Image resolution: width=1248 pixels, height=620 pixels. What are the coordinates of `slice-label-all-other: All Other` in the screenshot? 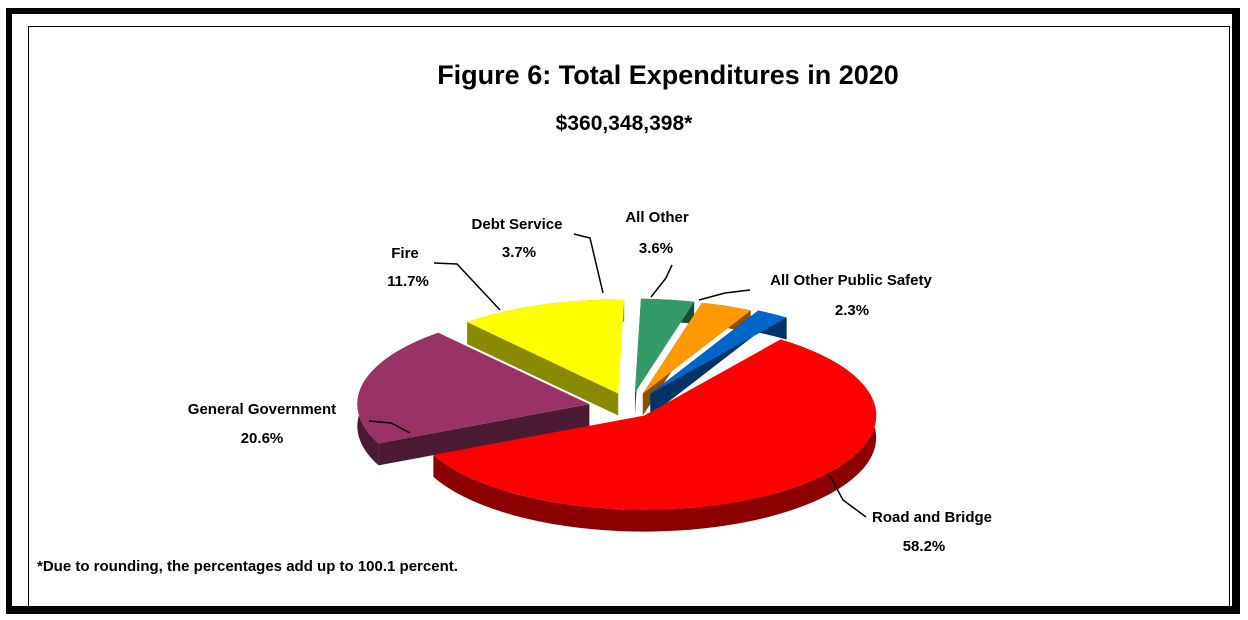 It's located at (657, 217).